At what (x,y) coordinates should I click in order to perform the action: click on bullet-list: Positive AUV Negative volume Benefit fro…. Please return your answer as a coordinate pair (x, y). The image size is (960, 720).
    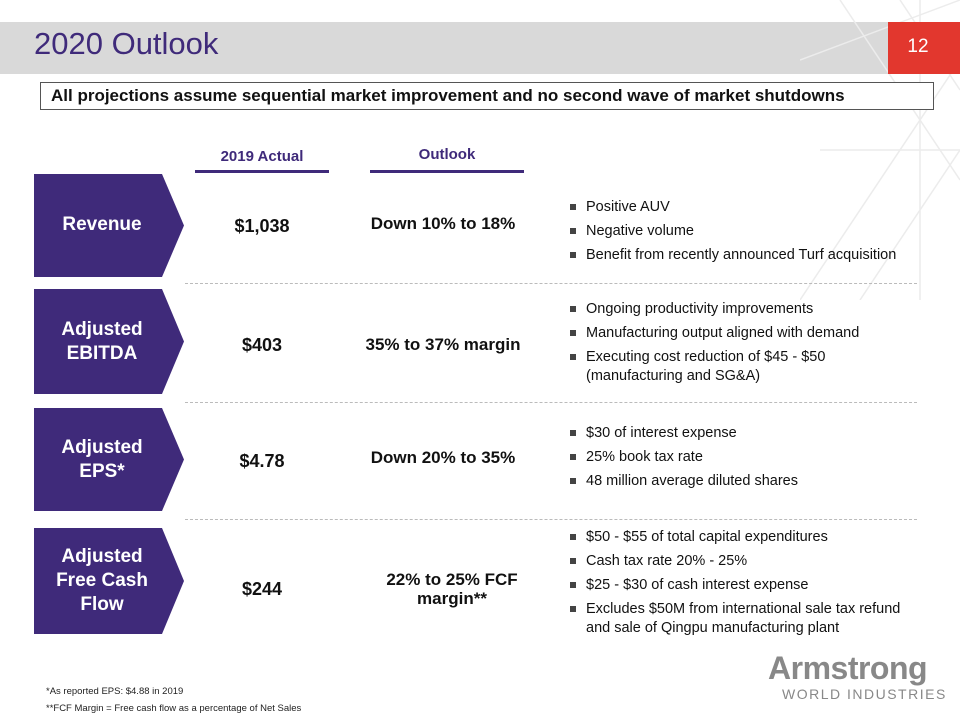
    Looking at the image, I should click on (754, 234).